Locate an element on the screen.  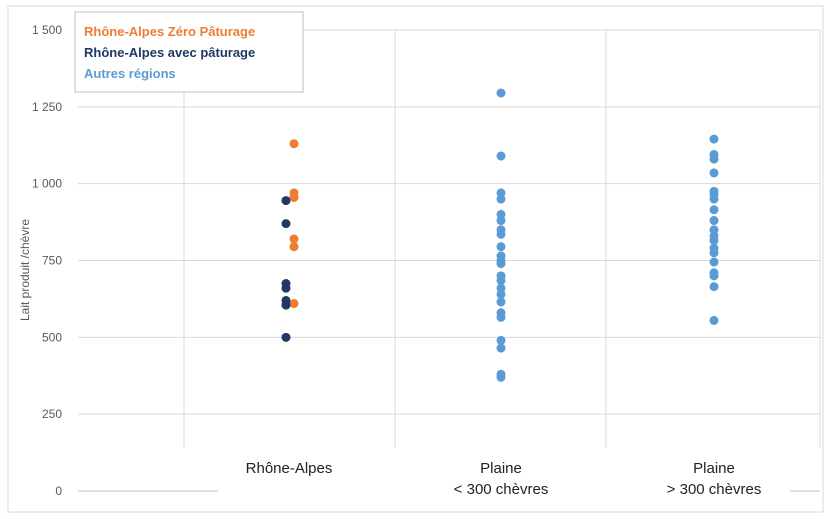
legend-box is located at coordinates (189, 52).